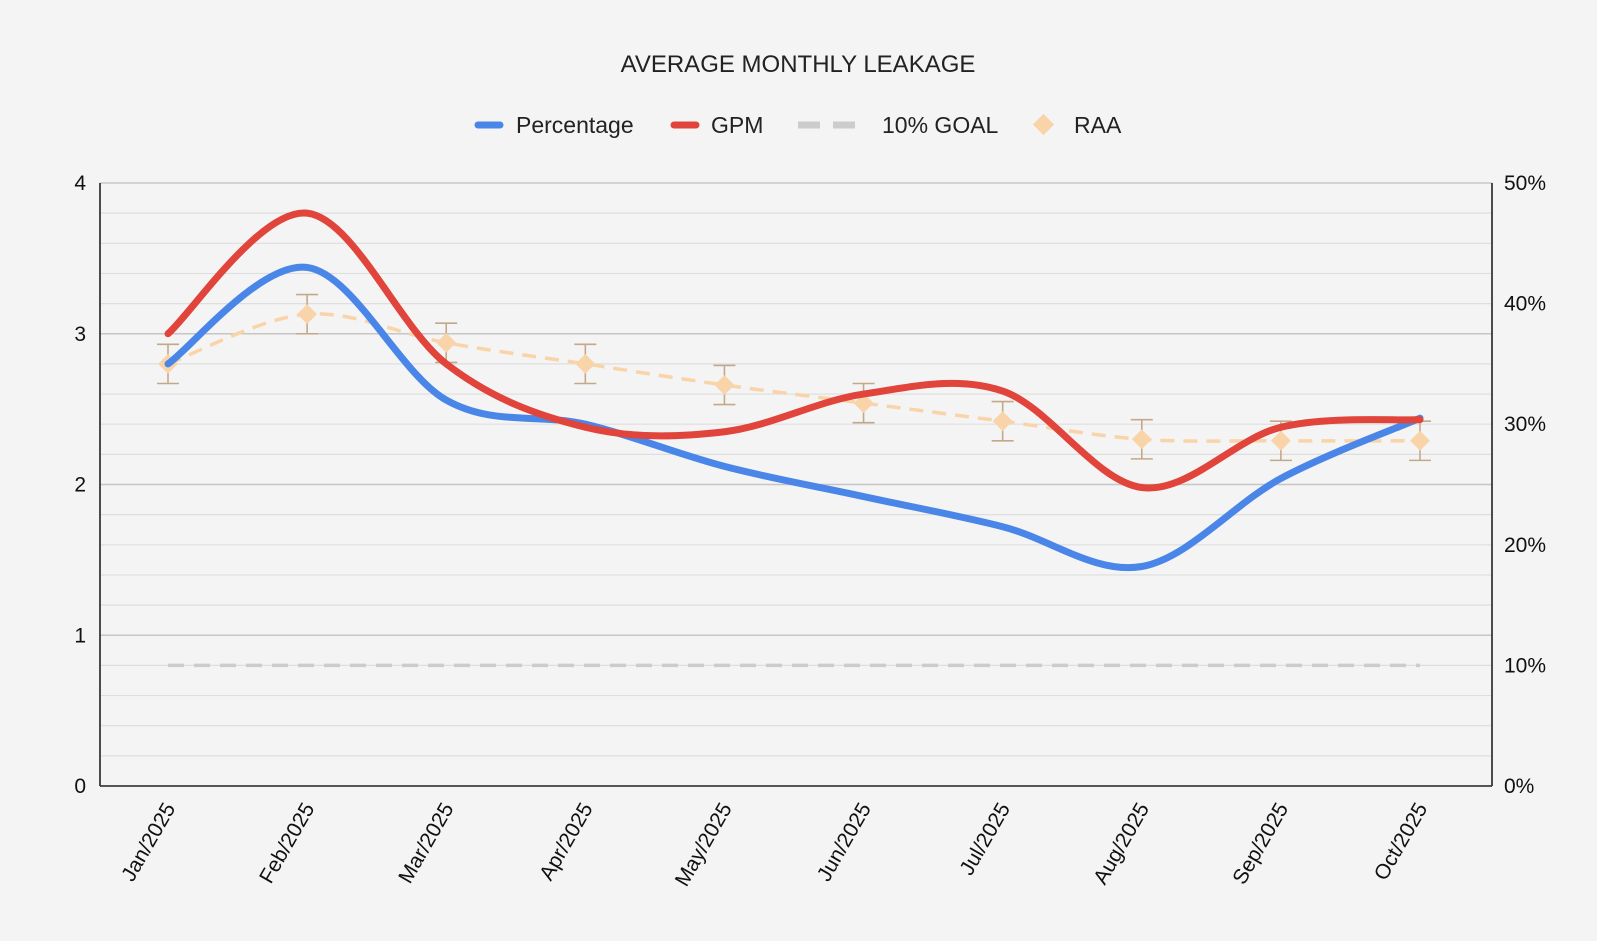 The height and width of the screenshot is (941, 1597). What do you see at coordinates (1043, 124) in the screenshot?
I see `legend-swatch-raa-diamond` at bounding box center [1043, 124].